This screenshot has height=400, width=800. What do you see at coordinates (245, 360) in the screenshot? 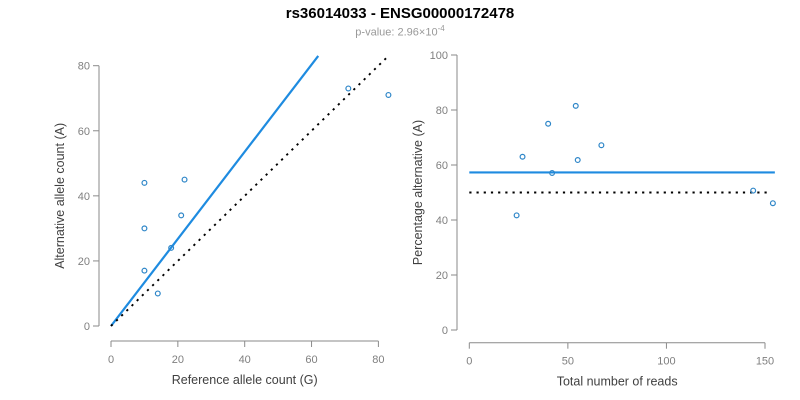
I see `x-tick-label: 40` at bounding box center [245, 360].